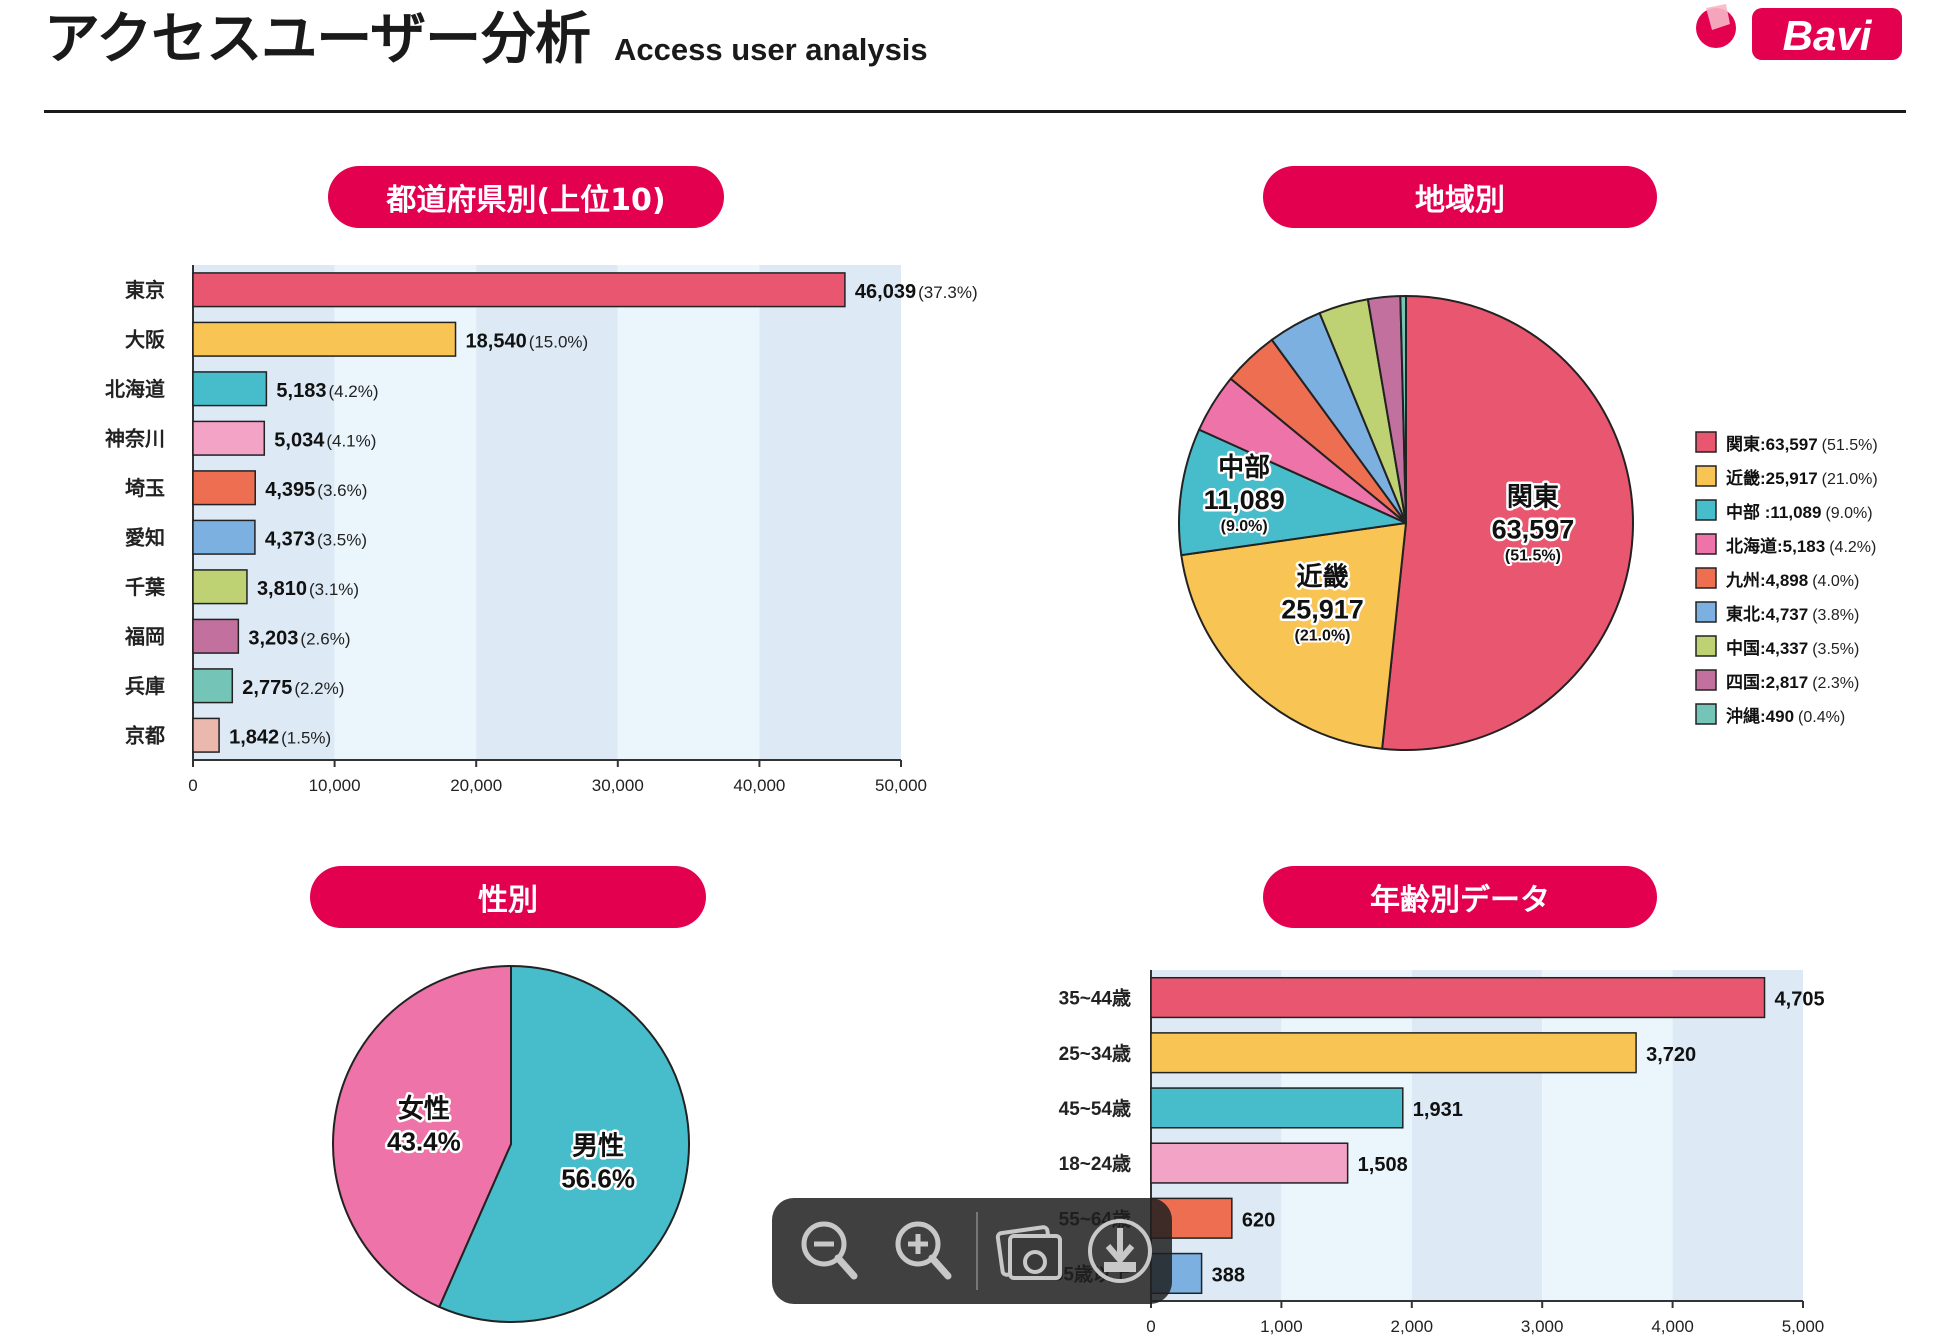 The width and height of the screenshot is (1950, 1341). What do you see at coordinates (135, 438) in the screenshot?
I see `prefecture-category-label: 神奈川` at bounding box center [135, 438].